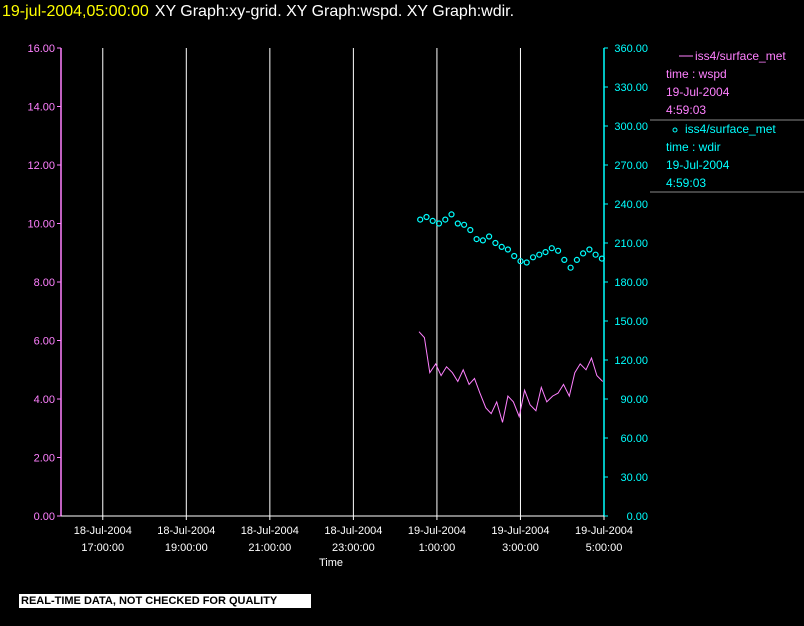 The image size is (804, 626). I want to click on right-tick-label: 240.00, so click(631, 205).